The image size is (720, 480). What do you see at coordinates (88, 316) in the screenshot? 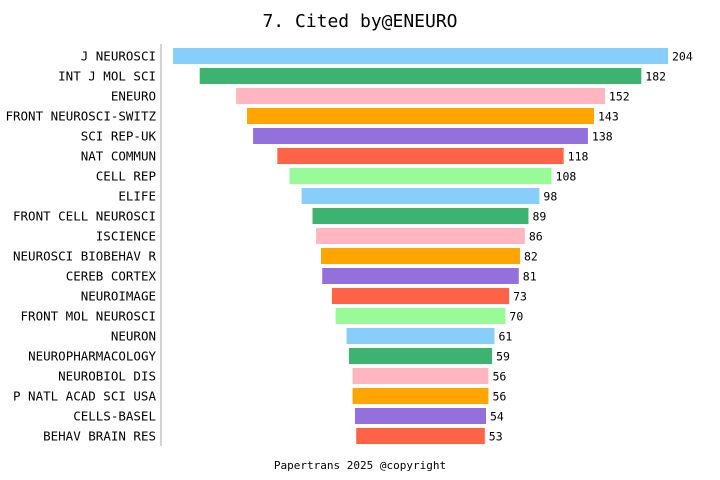
I see `y-tick-label: FRONT MOL NEUROSCI` at bounding box center [88, 316].